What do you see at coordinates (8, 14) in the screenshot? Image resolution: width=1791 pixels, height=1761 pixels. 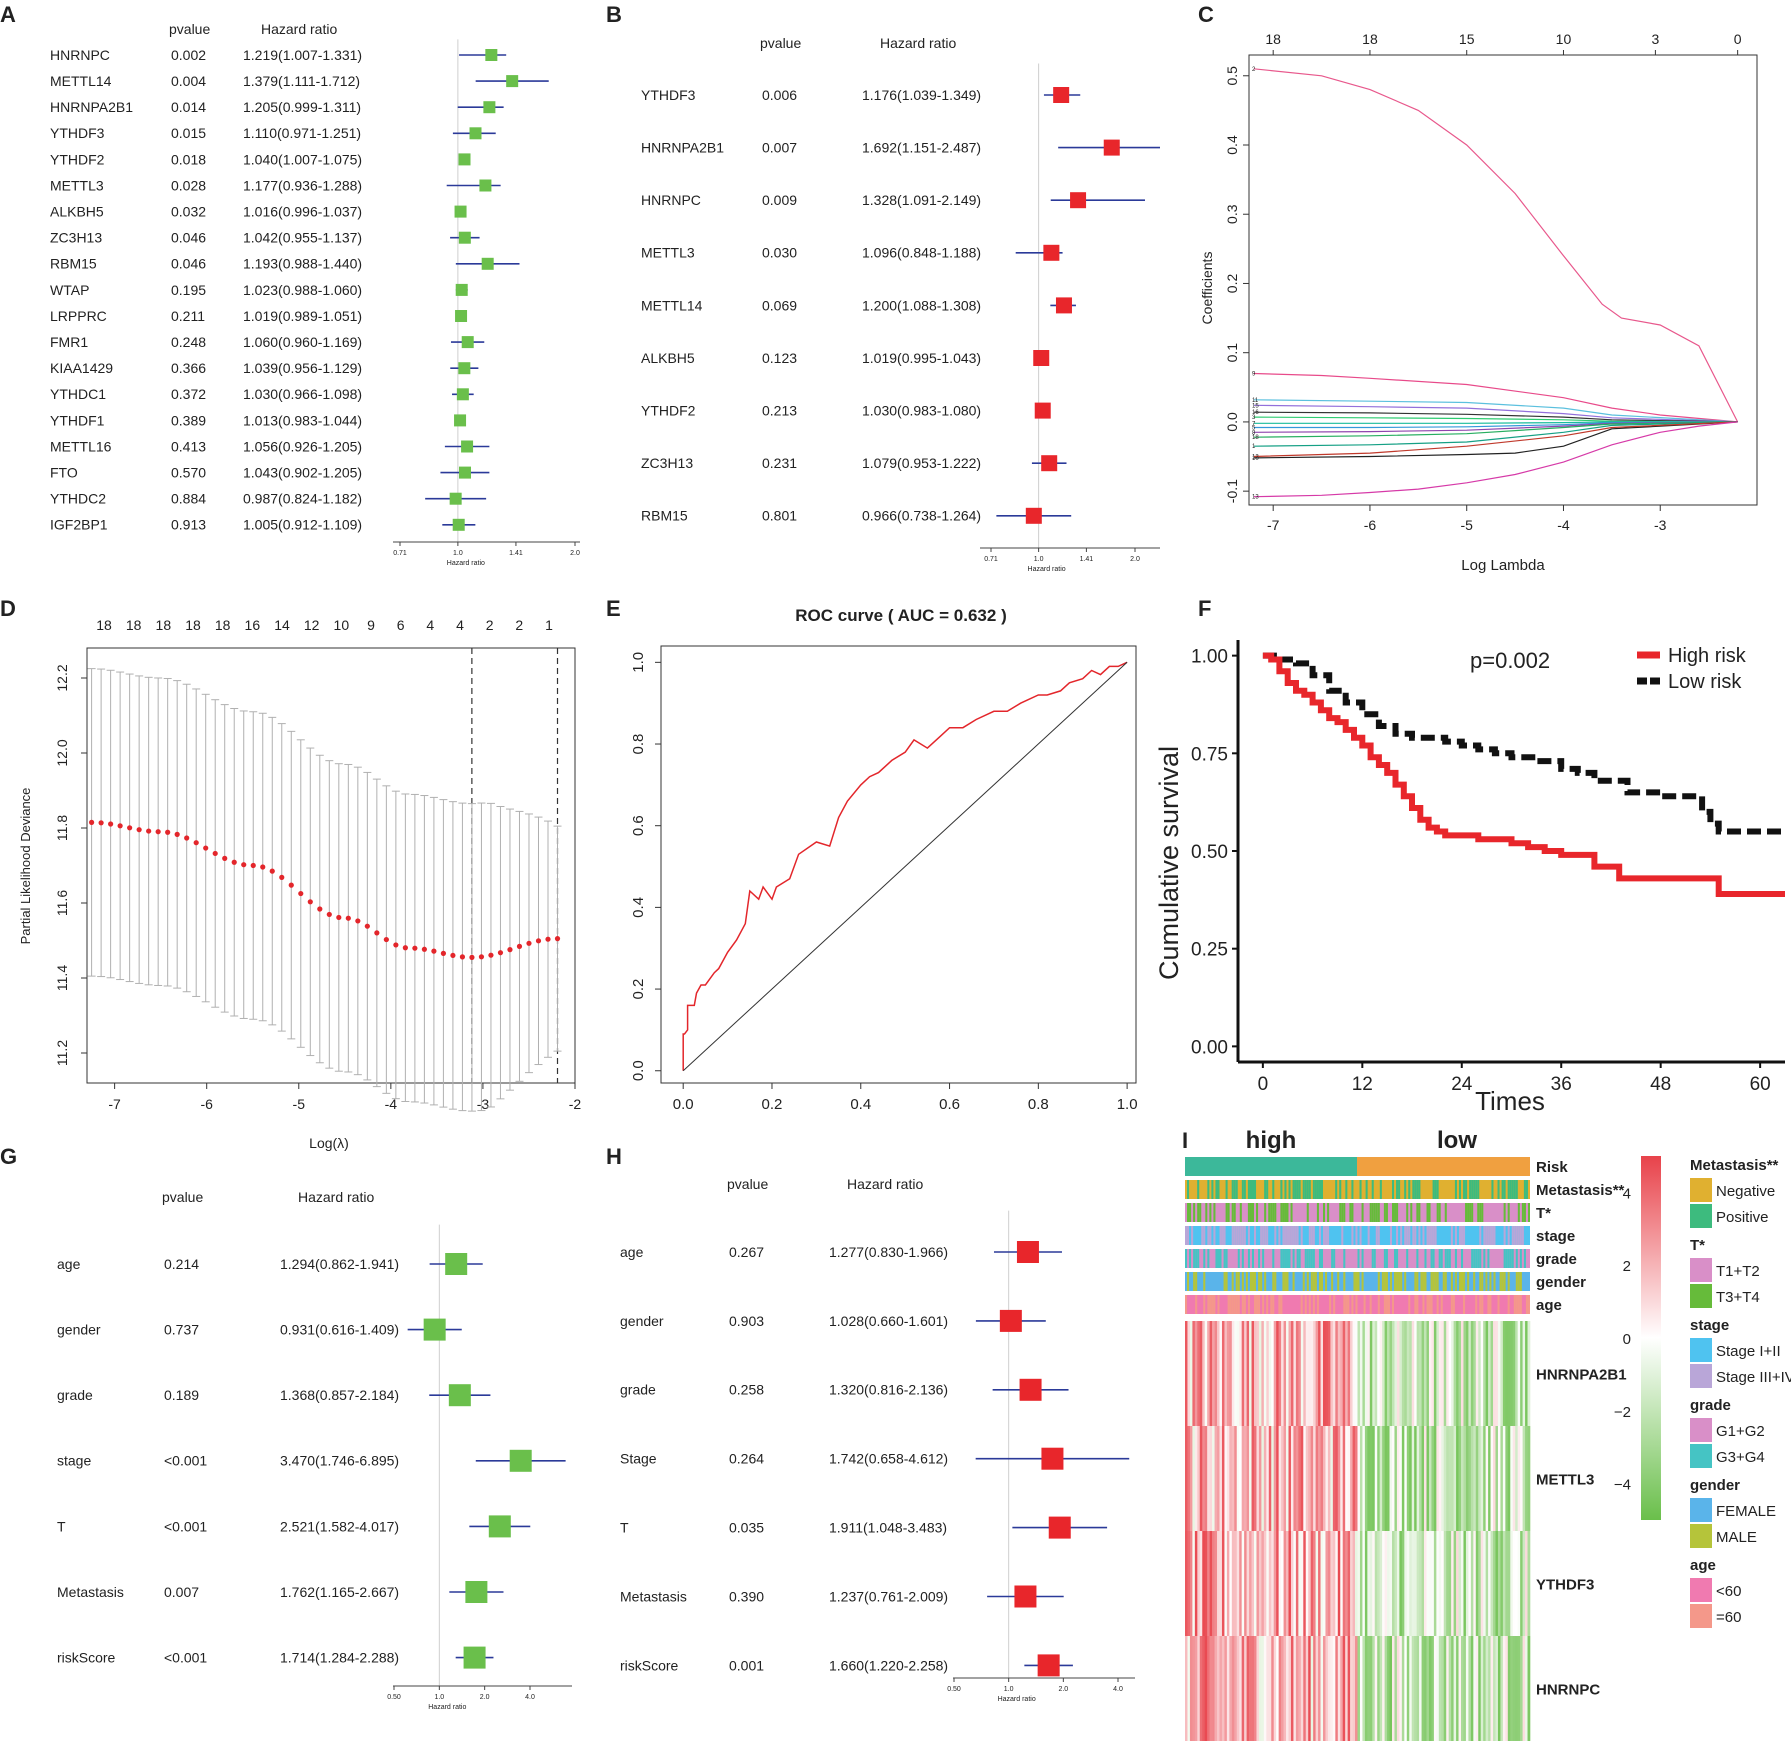 I see `panel-label-a: A` at bounding box center [8, 14].